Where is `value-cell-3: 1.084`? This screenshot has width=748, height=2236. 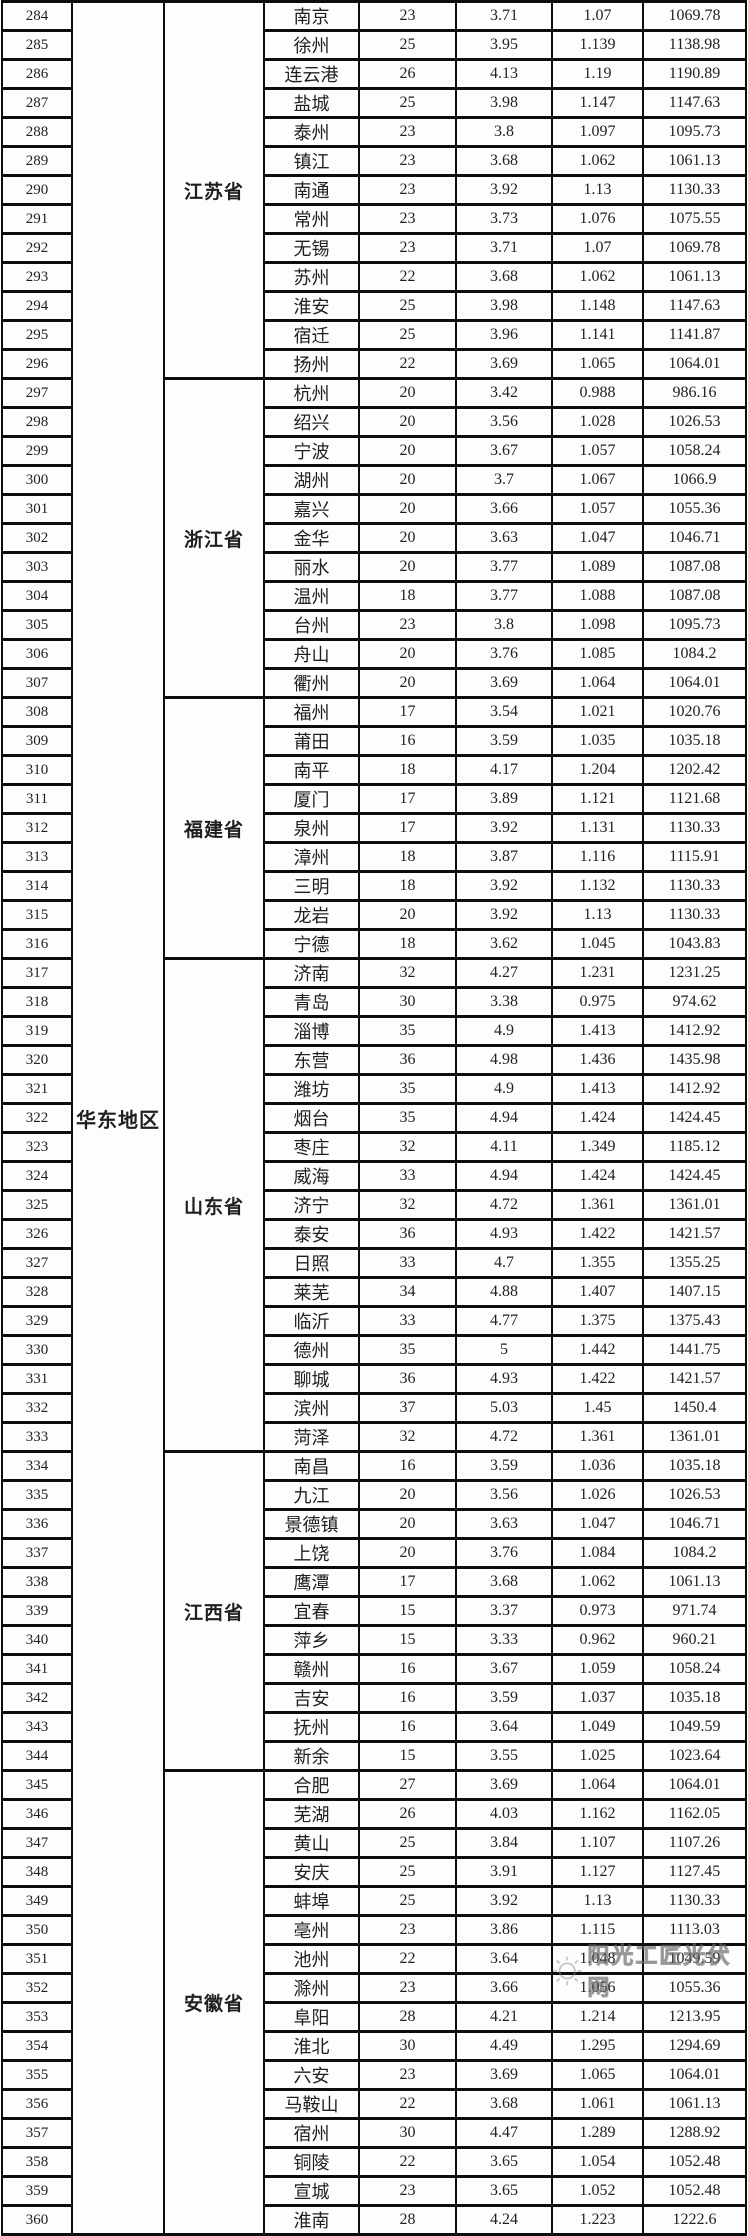
value-cell-3: 1.084 is located at coordinates (597, 1553).